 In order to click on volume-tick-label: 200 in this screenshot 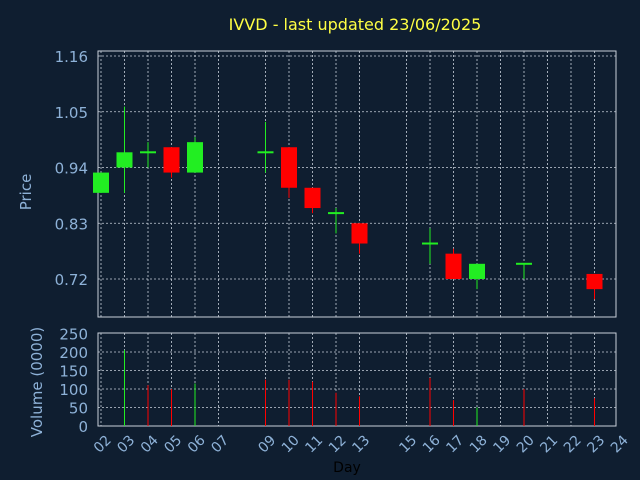, I will do `click(73, 353)`.